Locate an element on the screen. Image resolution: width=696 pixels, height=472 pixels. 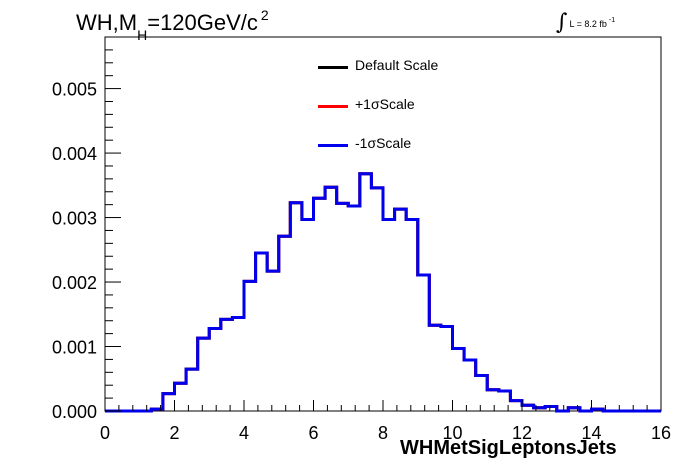
x-axis-label: WHMetSigLeptonsJets is located at coordinates (508, 448).